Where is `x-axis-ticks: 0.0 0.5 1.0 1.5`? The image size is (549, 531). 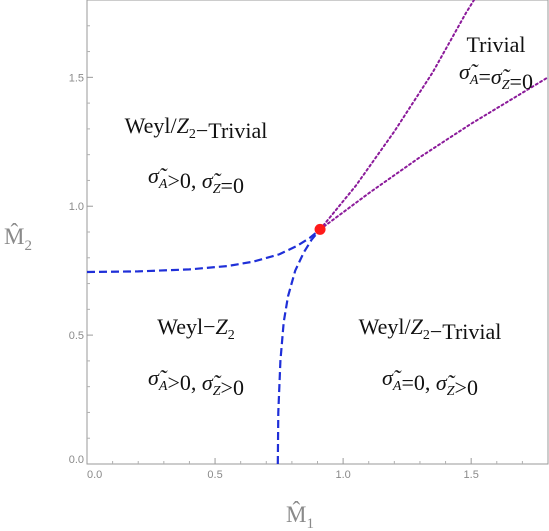
x-axis-ticks: 0.0 0.5 1.0 1.5 is located at coordinates (304, 469).